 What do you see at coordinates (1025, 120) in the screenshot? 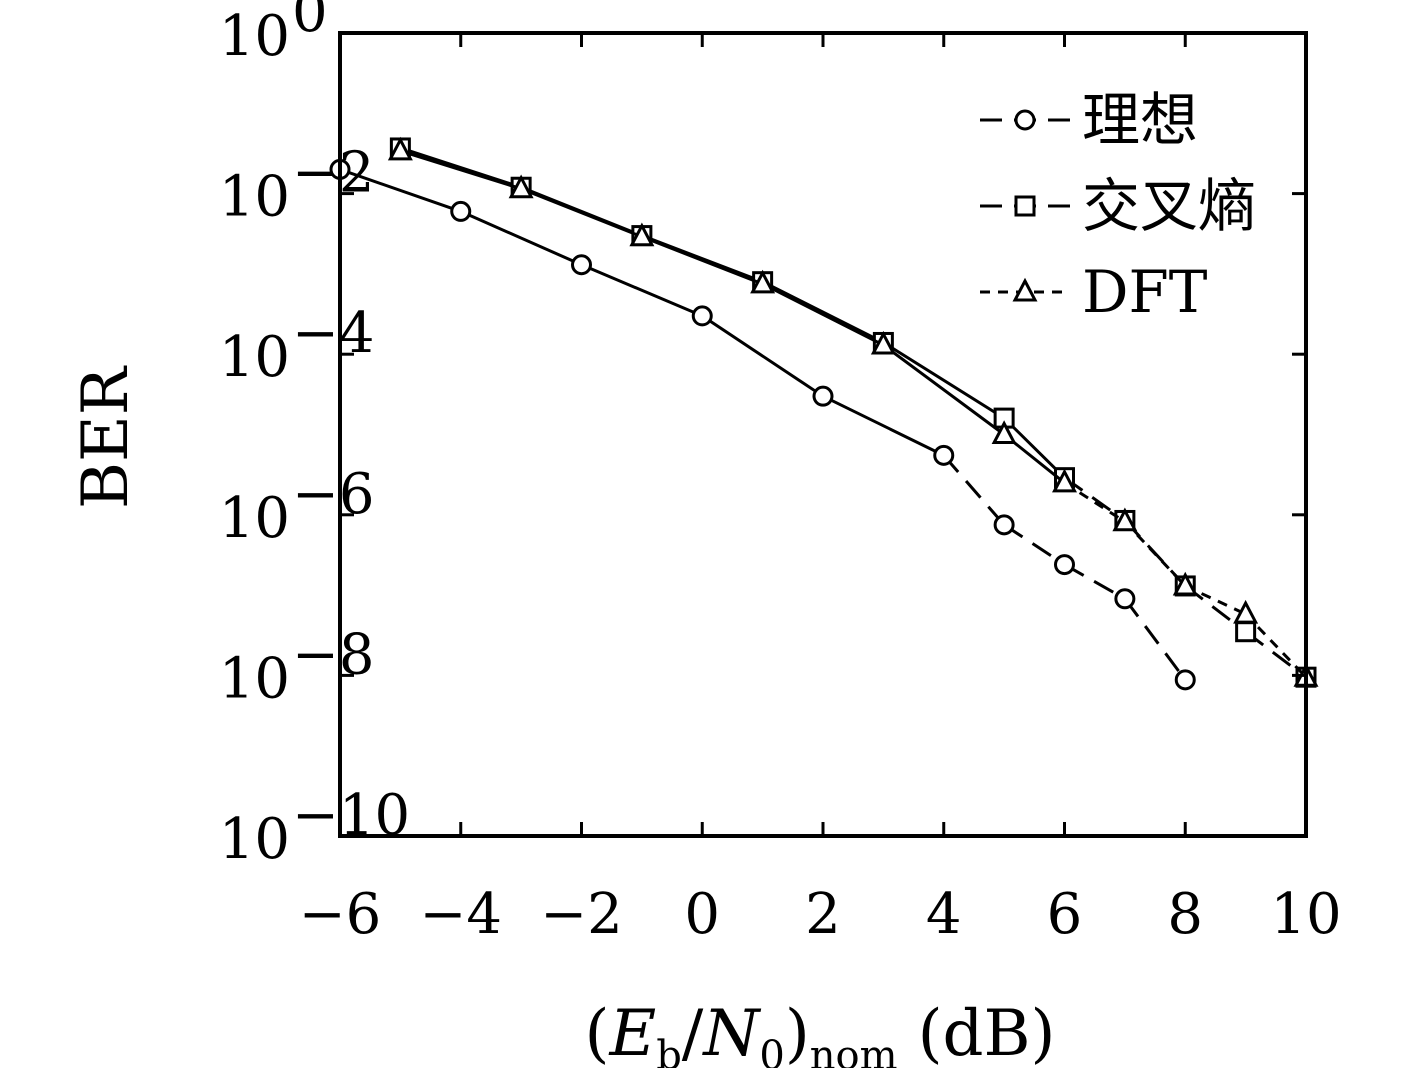
I see `legend-marker-circle` at bounding box center [1025, 120].